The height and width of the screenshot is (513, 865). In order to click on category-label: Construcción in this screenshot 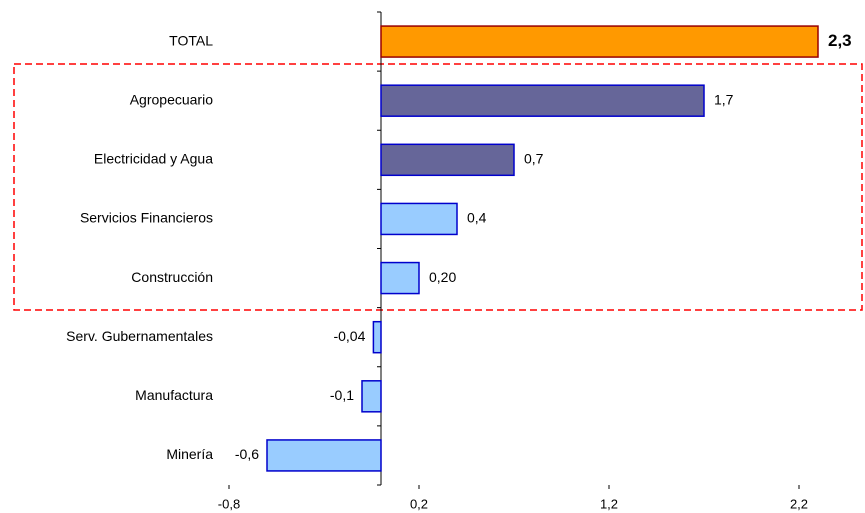, I will do `click(172, 277)`.